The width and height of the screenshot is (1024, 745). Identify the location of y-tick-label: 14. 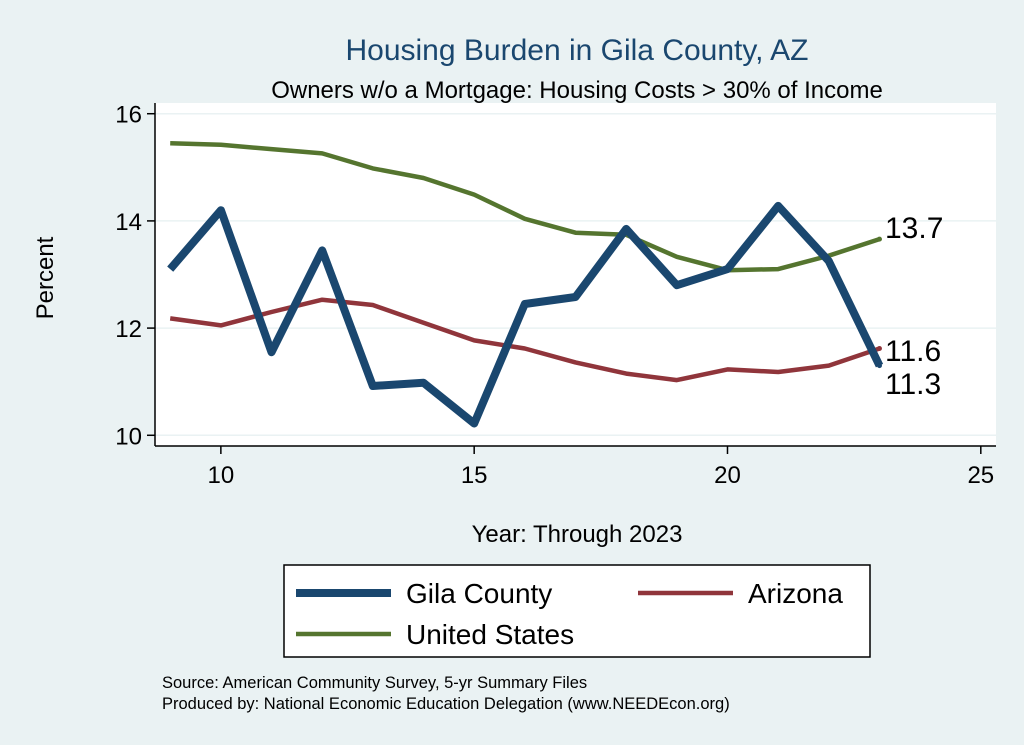
(128, 222).